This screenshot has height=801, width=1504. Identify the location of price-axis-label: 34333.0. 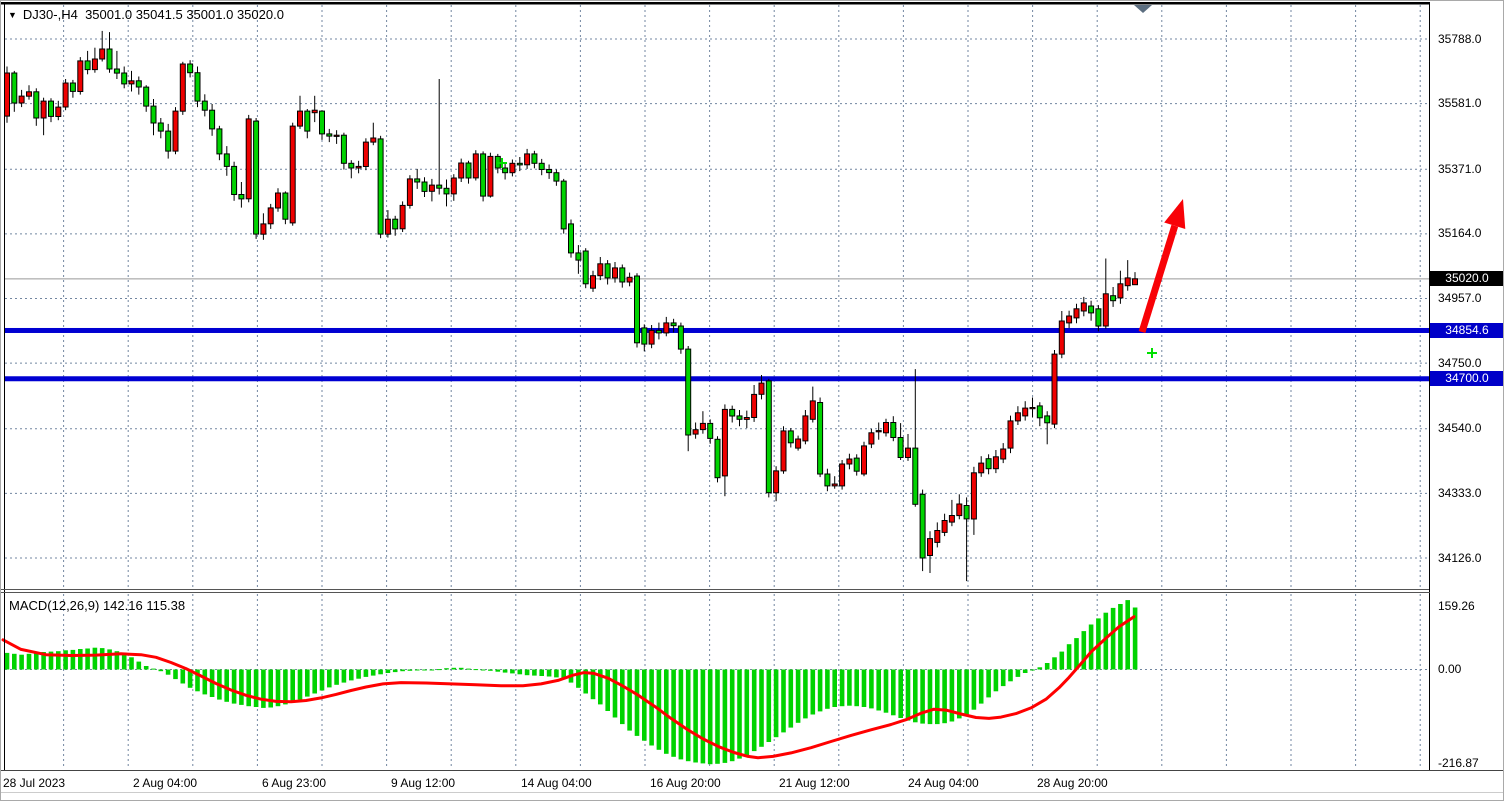
(1460, 492).